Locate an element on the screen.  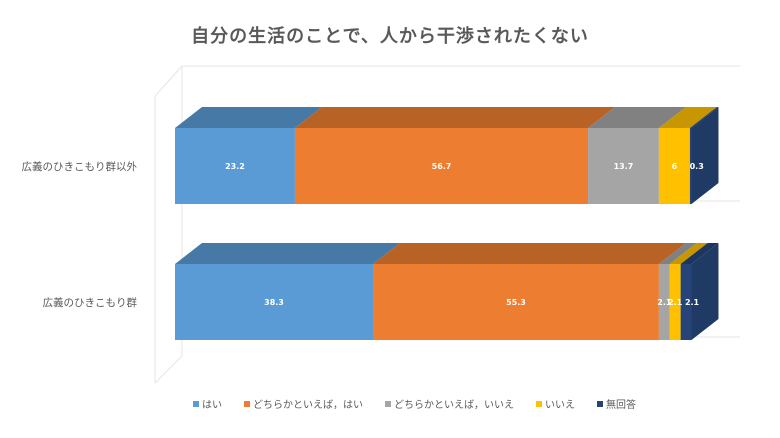
legend-item: いいえ is located at coordinates (555, 405).